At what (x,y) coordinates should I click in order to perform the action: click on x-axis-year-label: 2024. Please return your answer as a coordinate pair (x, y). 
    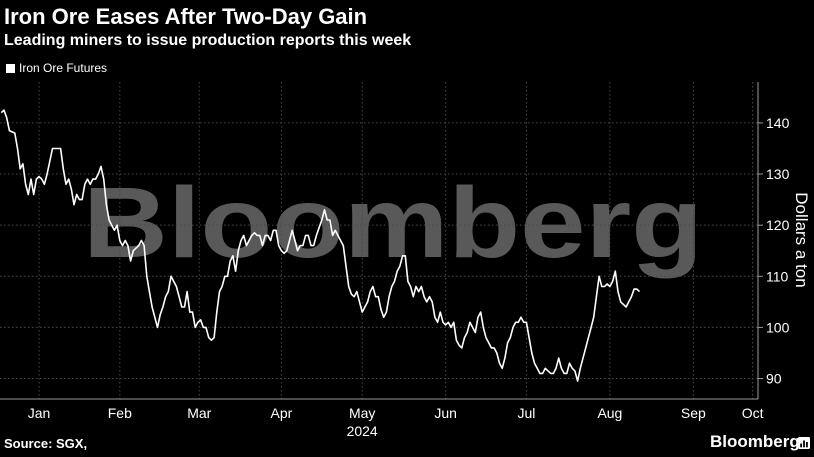
    Looking at the image, I should click on (362, 431).